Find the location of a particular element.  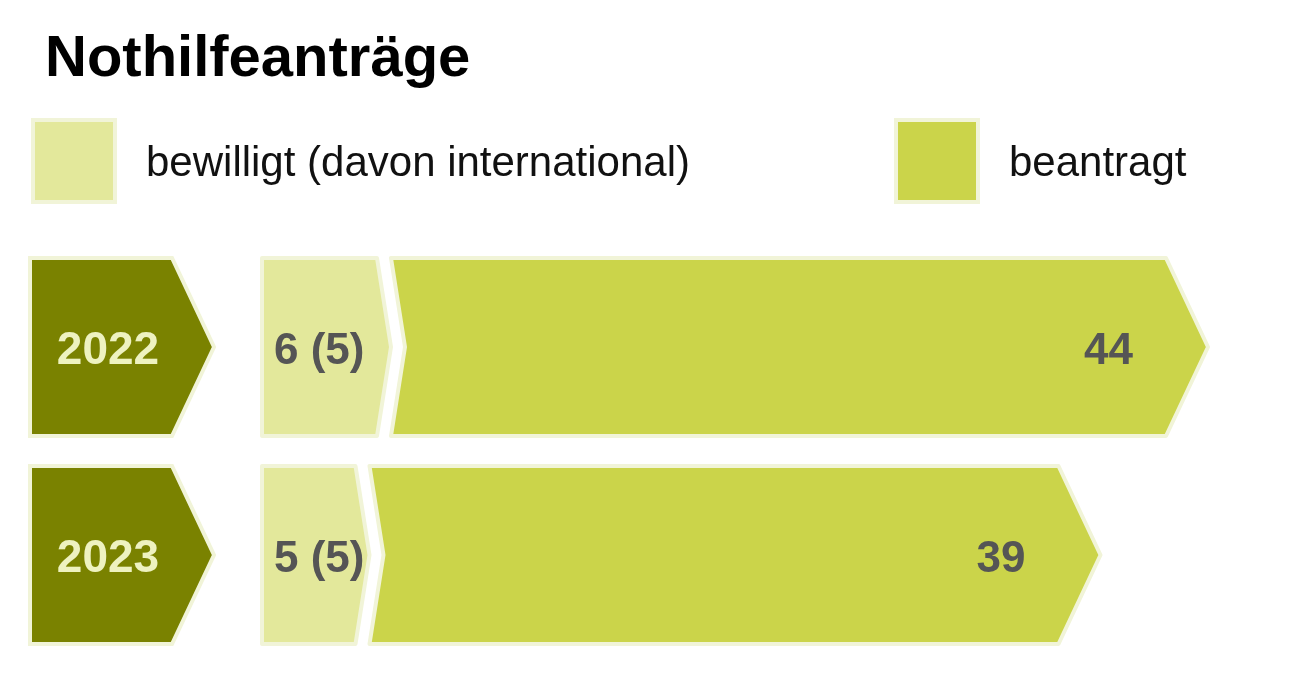

data-label: 6 (5) is located at coordinates (319, 348).